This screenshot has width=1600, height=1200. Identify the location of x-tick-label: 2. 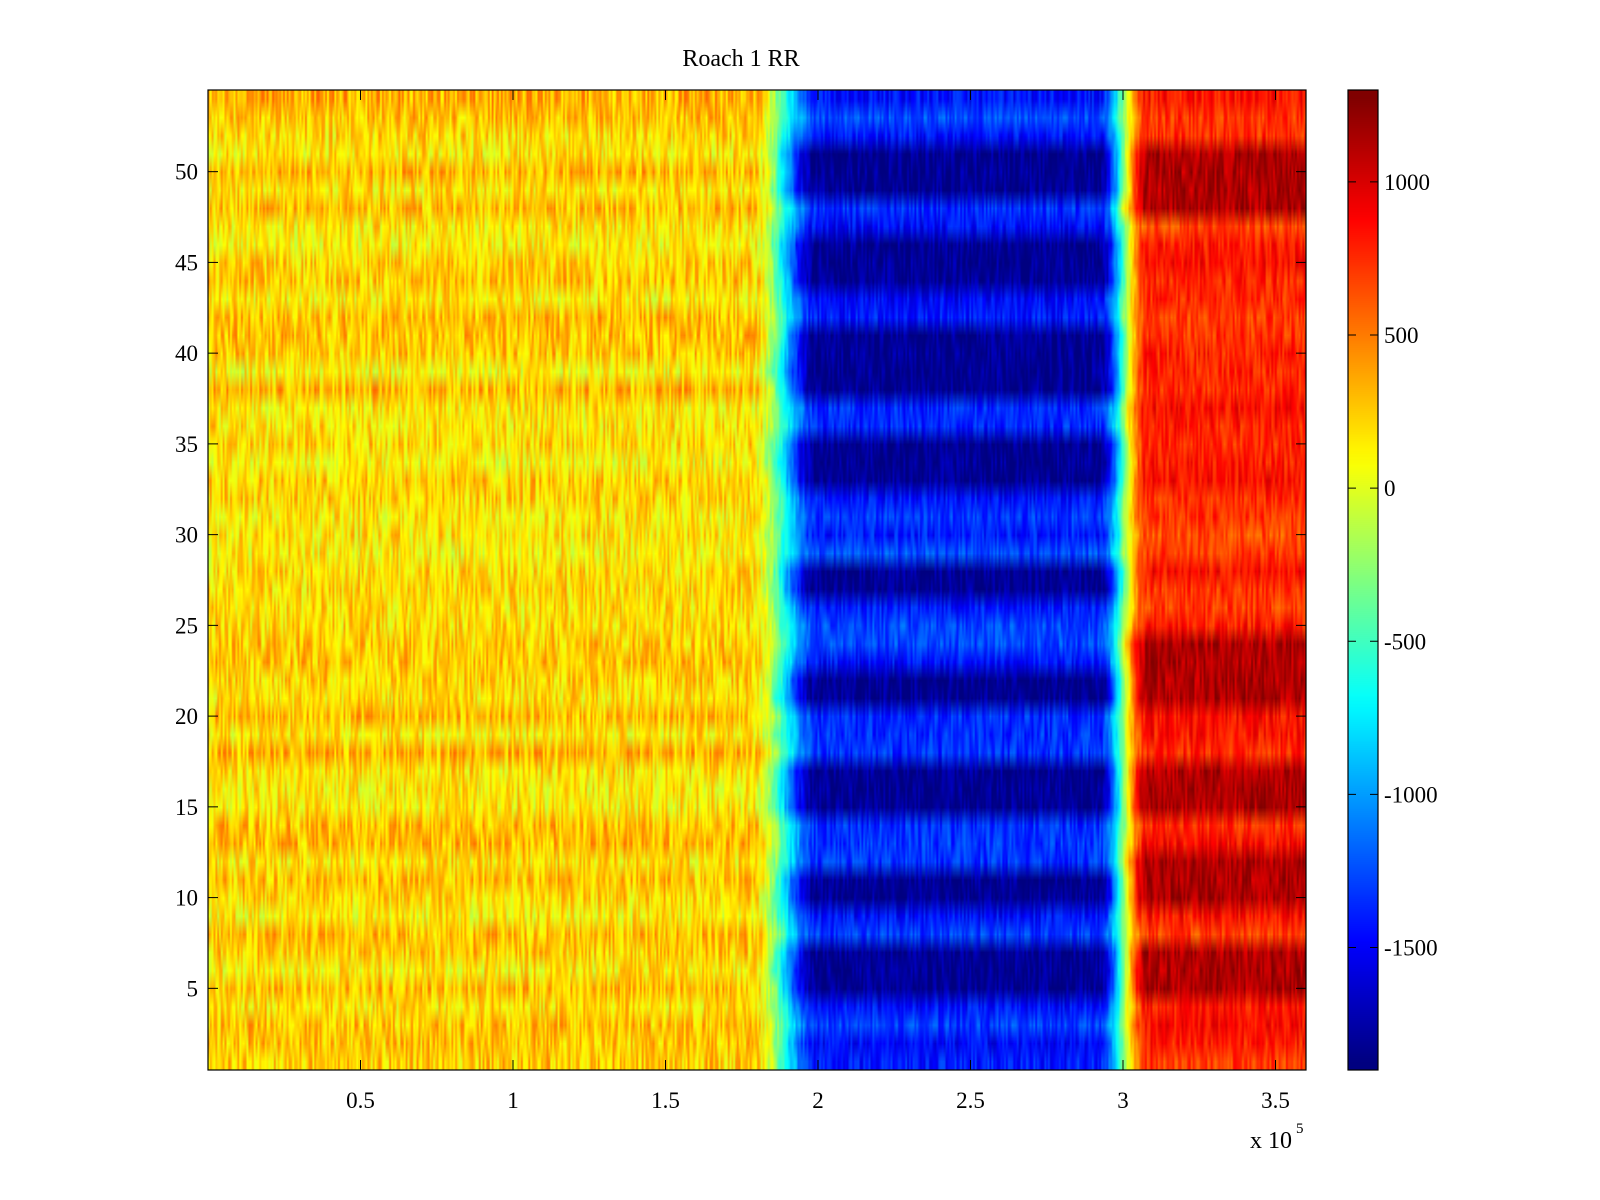
(818, 1100).